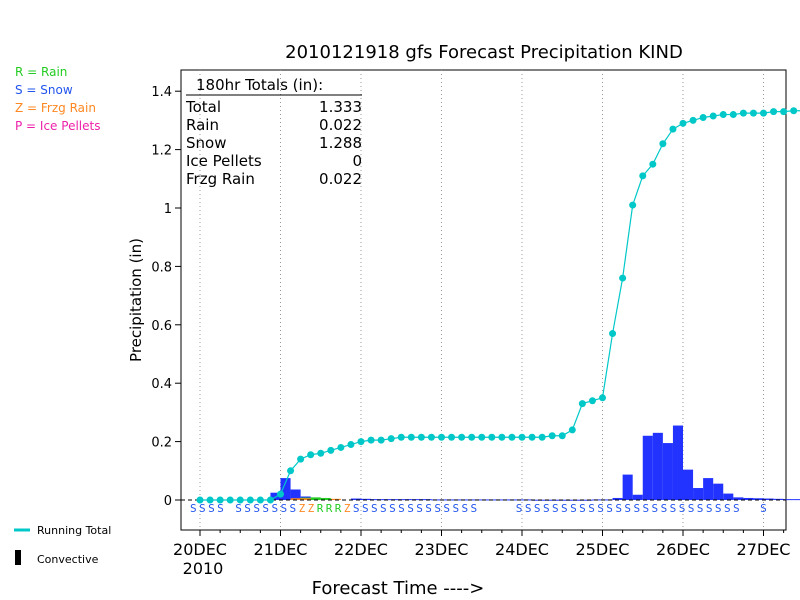 Image resolution: width=800 pixels, height=600 pixels. I want to click on y-tick-label: 0.8, so click(161, 267).